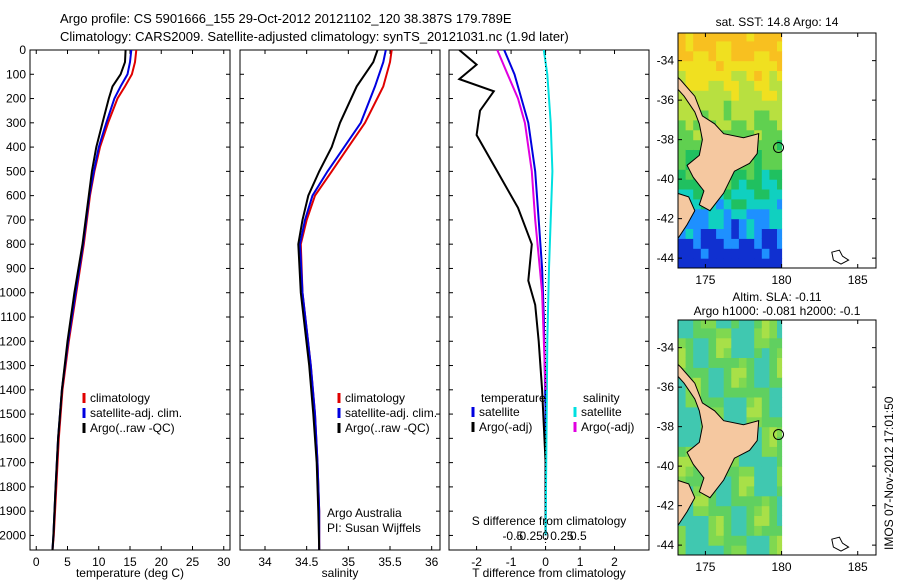 The image size is (900, 580). Describe the element at coordinates (505, 293) in the screenshot. I see `difference-series-group` at that location.